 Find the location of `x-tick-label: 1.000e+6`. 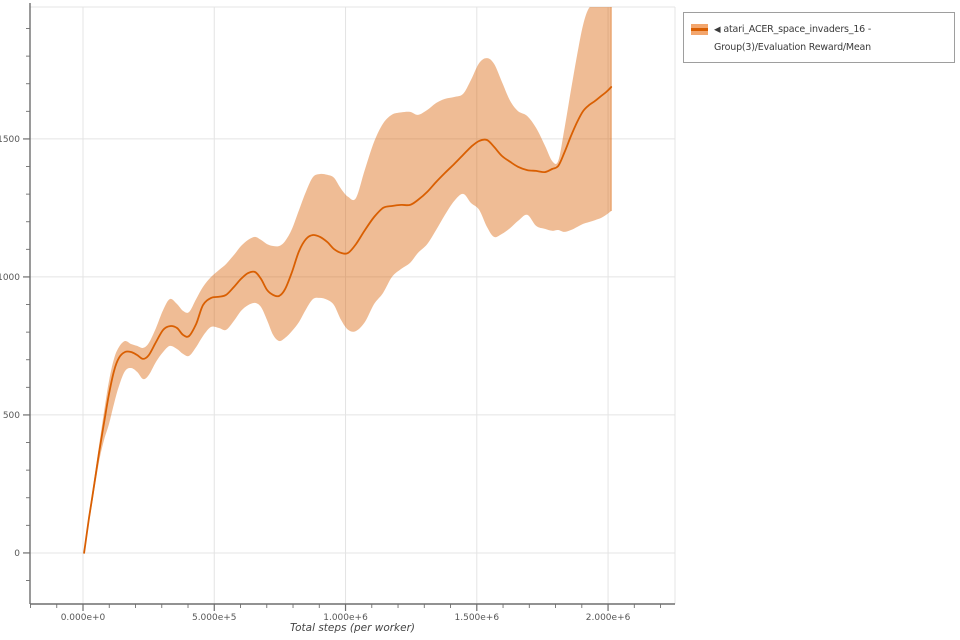

x-tick-label: 1.000e+6 is located at coordinates (345, 618).